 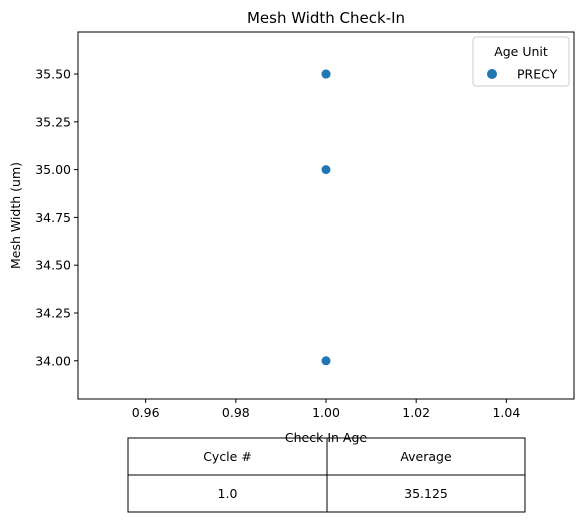 What do you see at coordinates (326, 475) in the screenshot?
I see `data-table: Cycle # Average 1.0 35.125` at bounding box center [326, 475].